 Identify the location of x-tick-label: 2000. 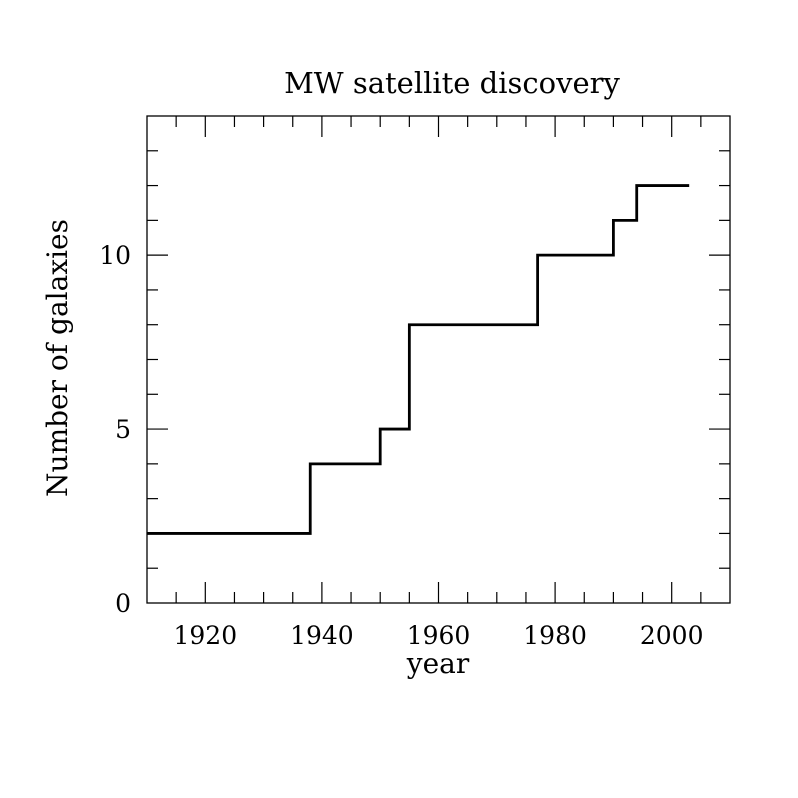
(672, 635).